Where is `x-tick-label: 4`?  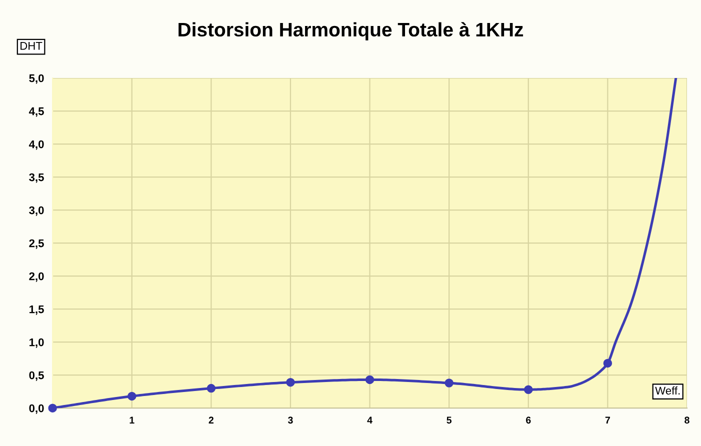
x-tick-label: 4 is located at coordinates (369, 420).